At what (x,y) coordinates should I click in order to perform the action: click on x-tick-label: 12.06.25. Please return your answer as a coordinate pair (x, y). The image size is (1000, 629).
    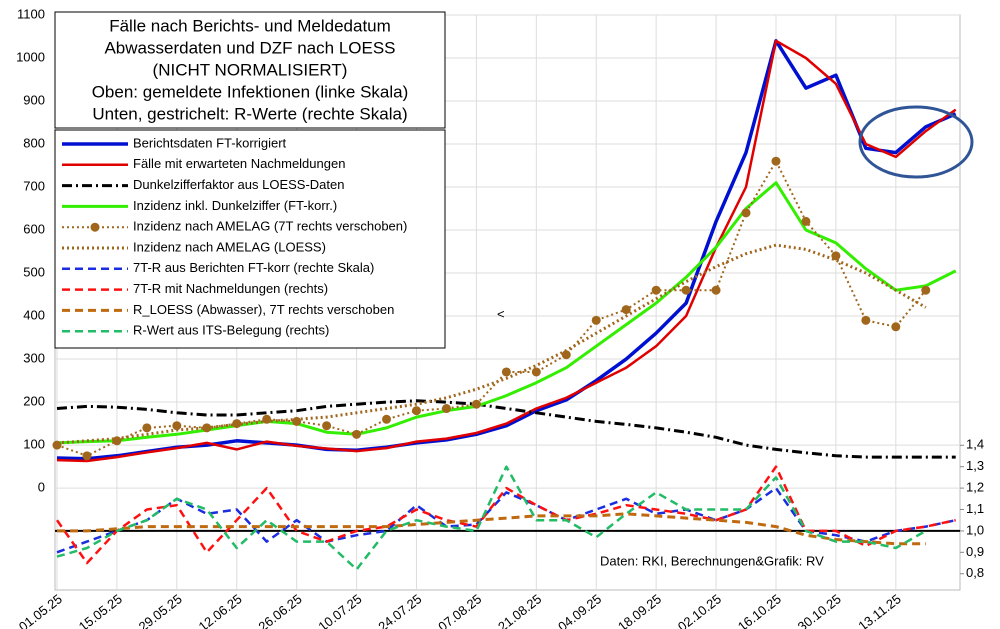
    Looking at the image, I should click on (220, 610).